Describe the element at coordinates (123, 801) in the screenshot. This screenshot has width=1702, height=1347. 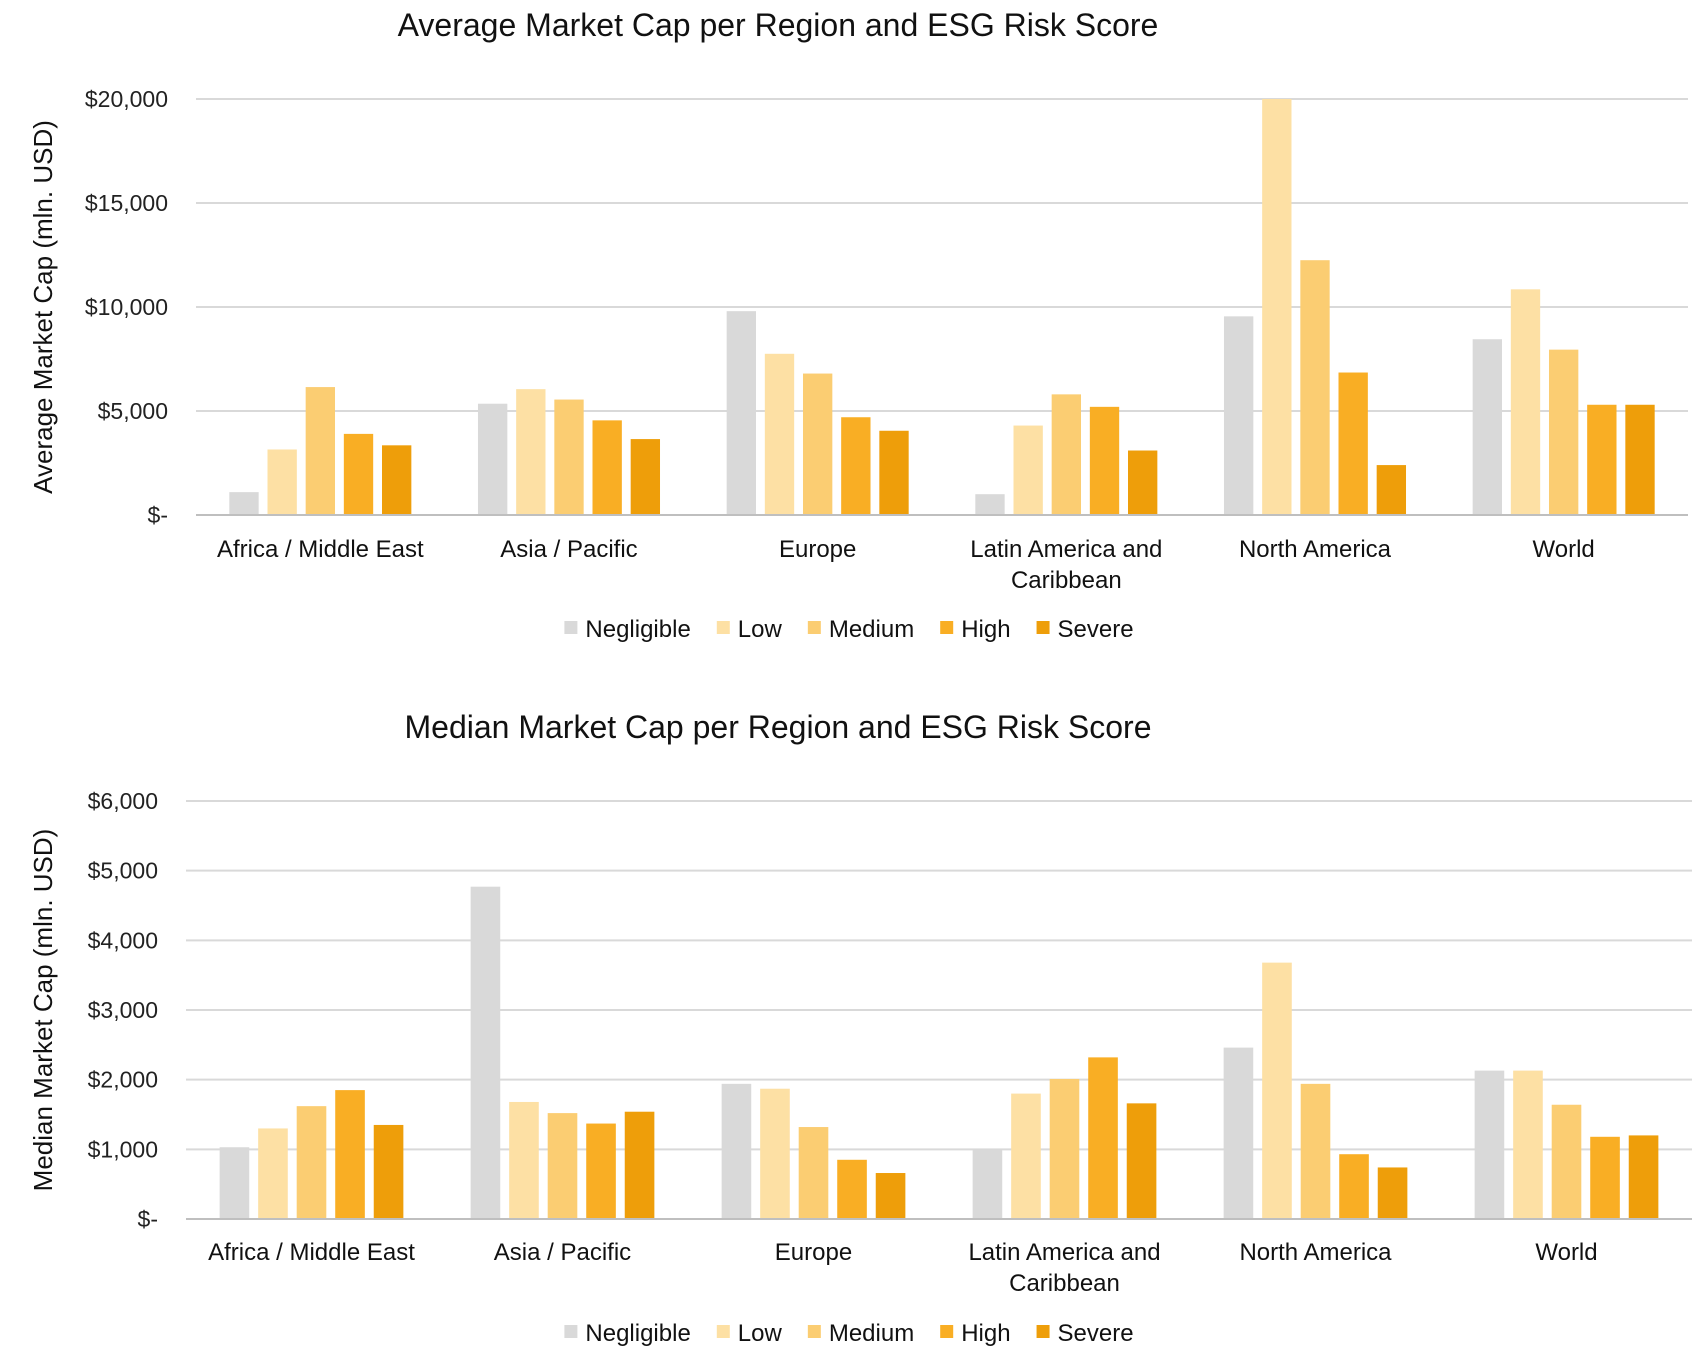
I see `y-tick-label: $6,000` at that location.